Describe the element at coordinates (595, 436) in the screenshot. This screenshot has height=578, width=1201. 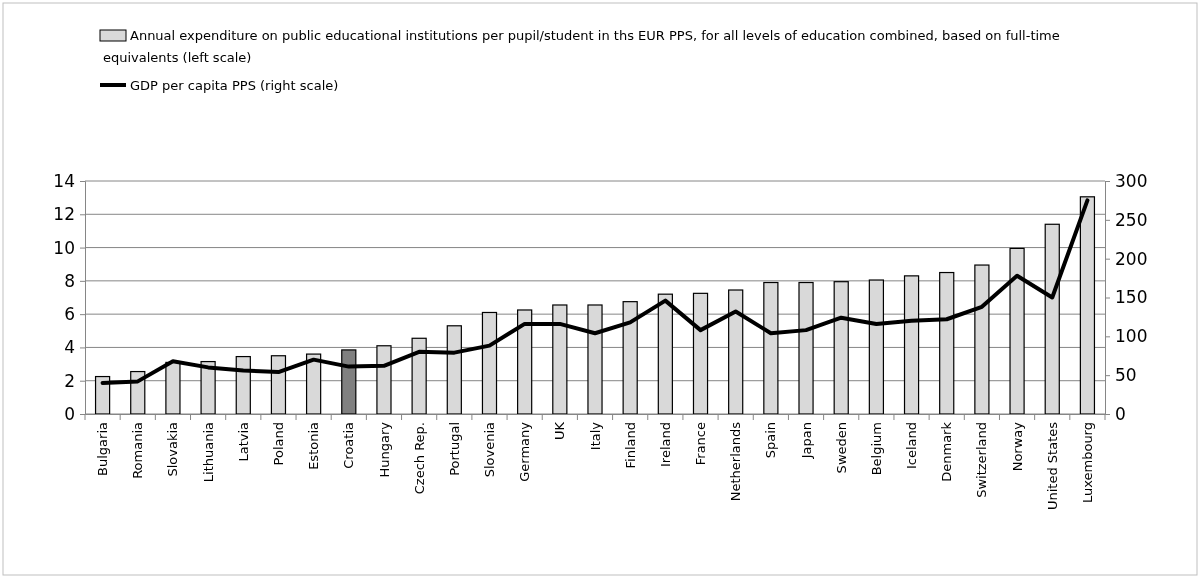
I see `x-tick-label: Italy` at that location.